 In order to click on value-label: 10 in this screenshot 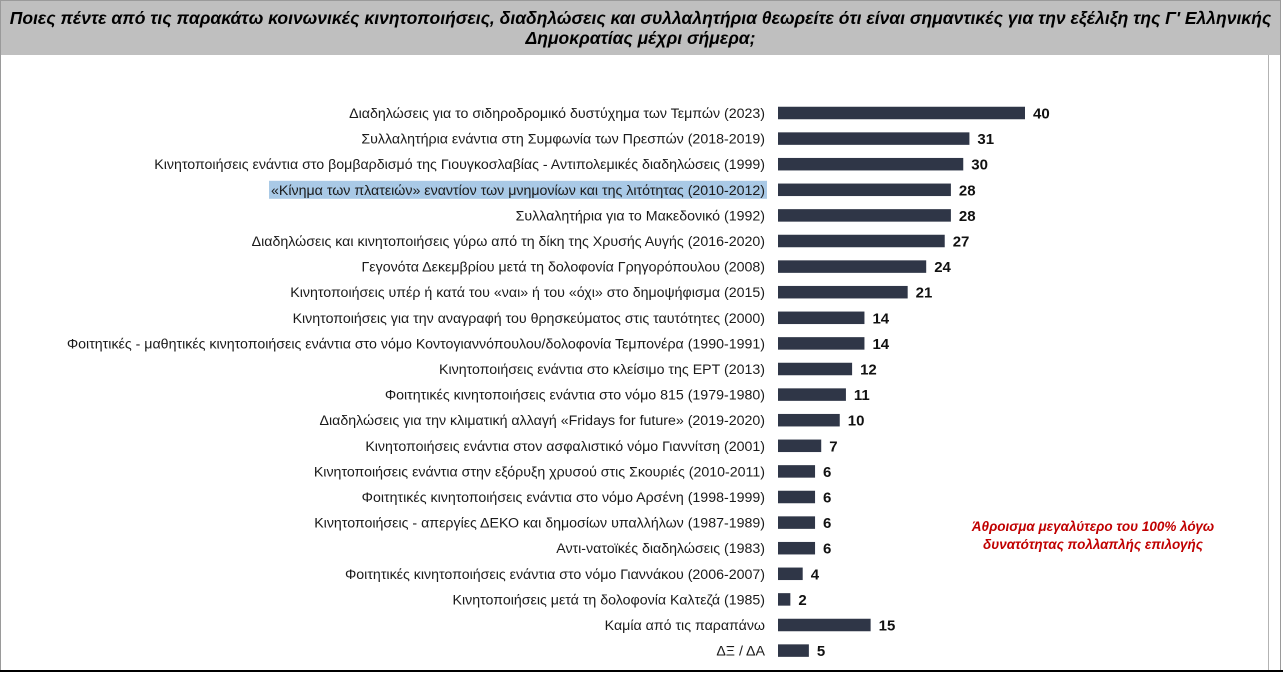, I will do `click(856, 421)`.